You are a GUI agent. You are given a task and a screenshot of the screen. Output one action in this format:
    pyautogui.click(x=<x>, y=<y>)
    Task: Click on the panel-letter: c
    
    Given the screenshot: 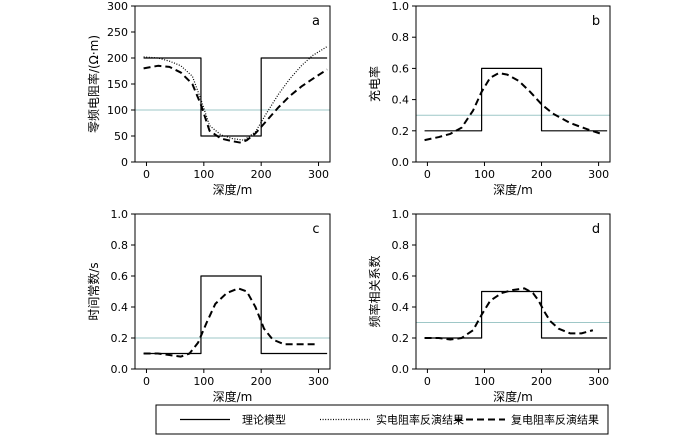 What is the action you would take?
    pyautogui.click(x=315, y=229)
    